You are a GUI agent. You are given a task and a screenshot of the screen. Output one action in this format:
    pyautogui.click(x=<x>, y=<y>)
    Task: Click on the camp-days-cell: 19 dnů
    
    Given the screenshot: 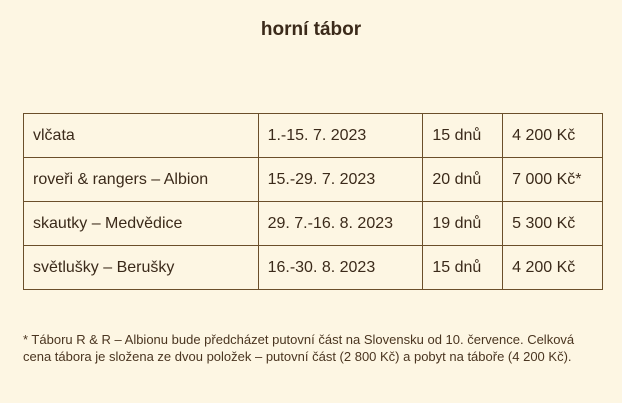 What is the action you would take?
    pyautogui.click(x=463, y=223)
    